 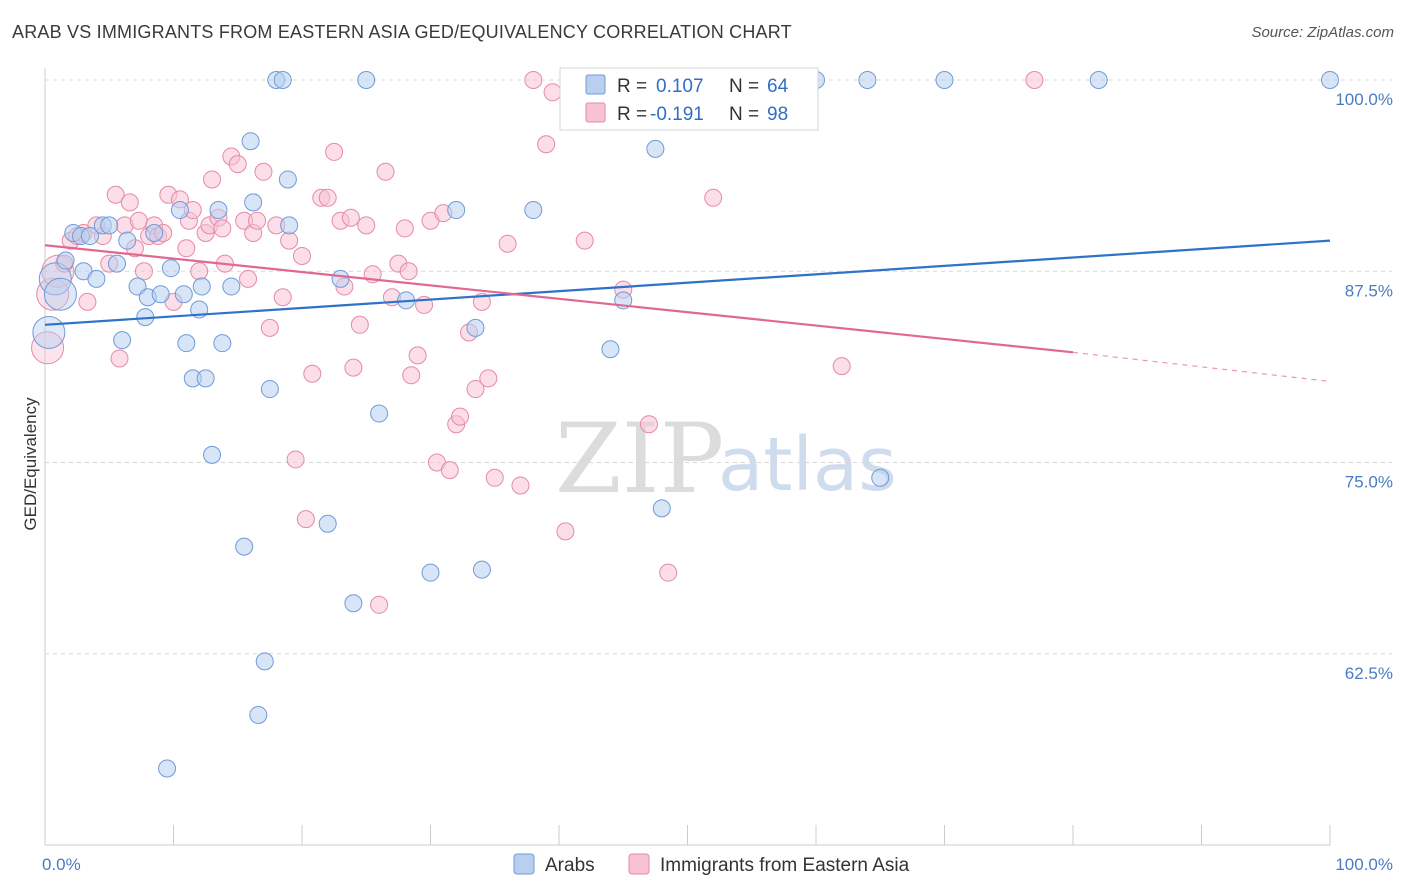 What do you see at coordinates (677, 114) in the screenshot?
I see `legend-r-value-immigrants: -0.191` at bounding box center [677, 114].